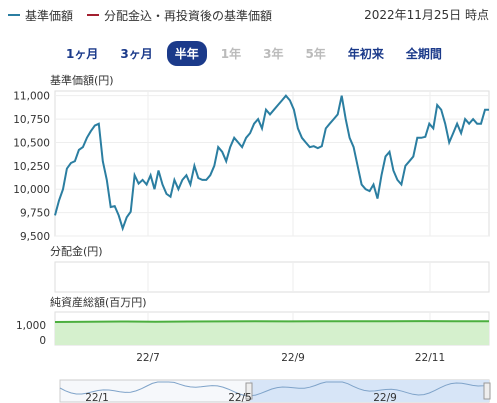 The height and width of the screenshot is (403, 497). Describe the element at coordinates (231, 54) in the screenshot. I see `tab-1year: 1年` at that location.